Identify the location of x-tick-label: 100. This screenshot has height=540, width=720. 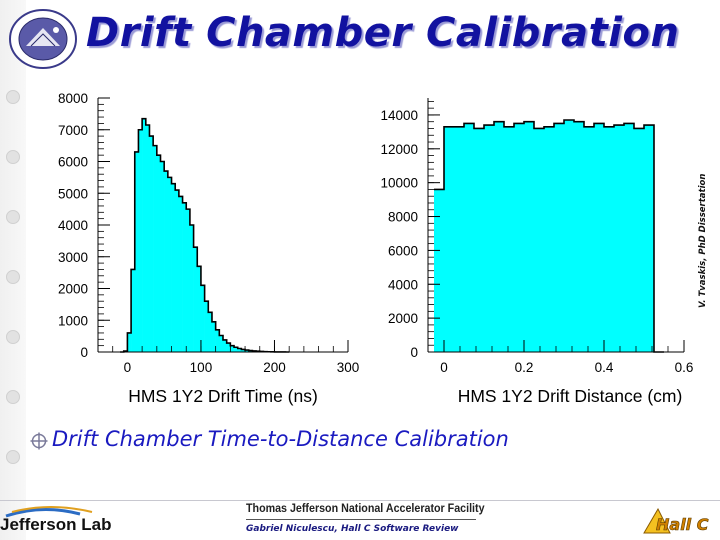
(201, 367).